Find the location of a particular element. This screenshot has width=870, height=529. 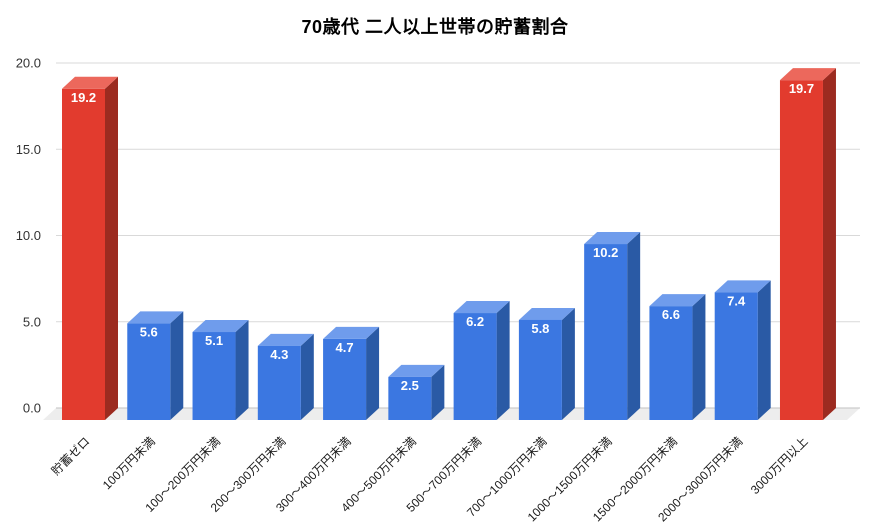

bar-value-label: 19.2 is located at coordinates (83, 97).